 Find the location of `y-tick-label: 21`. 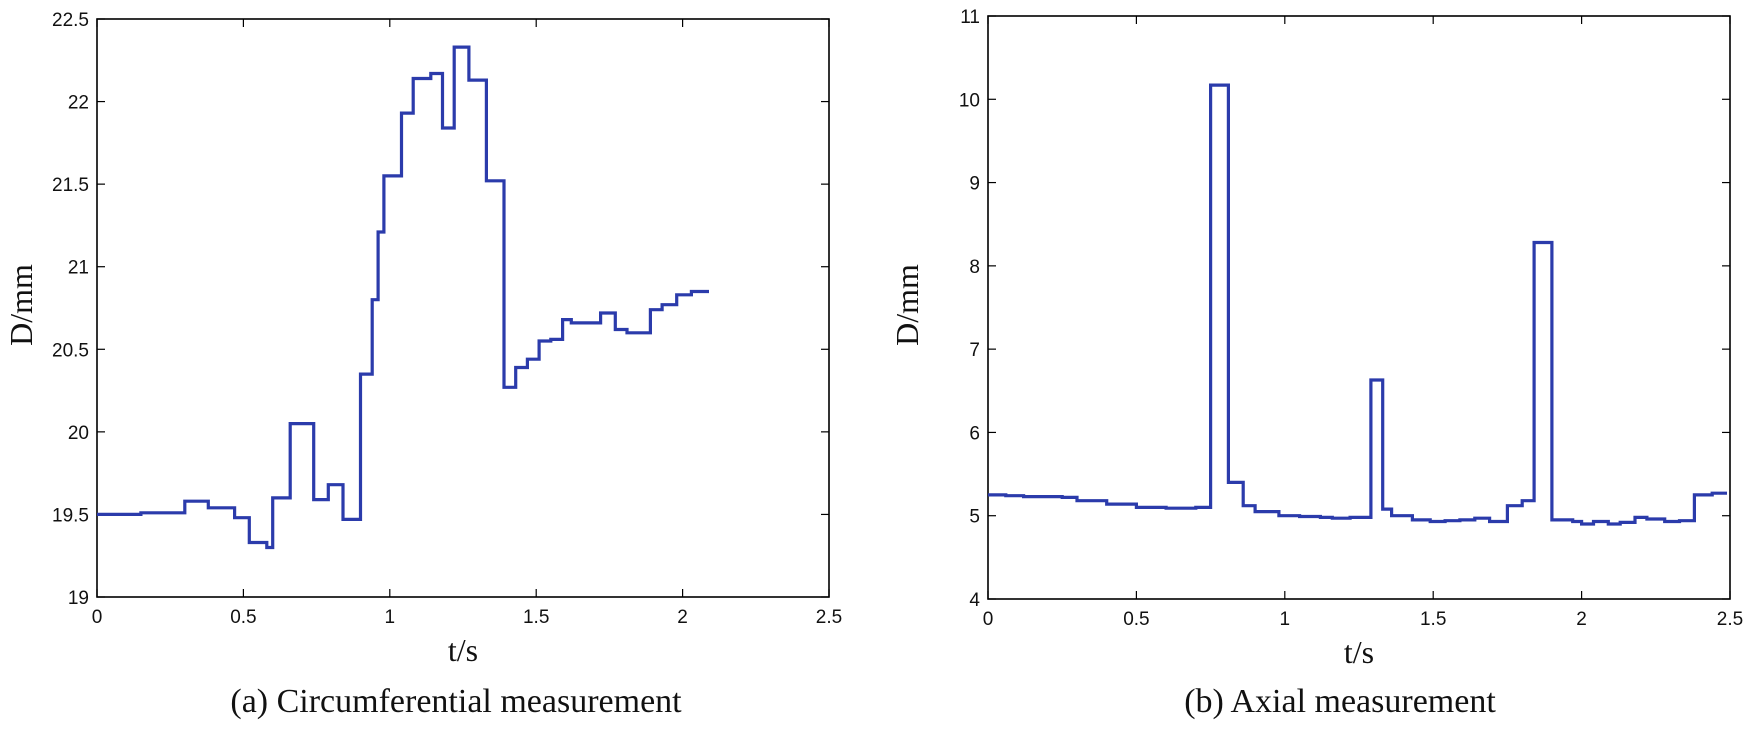

y-tick-label: 21 is located at coordinates (78, 268).